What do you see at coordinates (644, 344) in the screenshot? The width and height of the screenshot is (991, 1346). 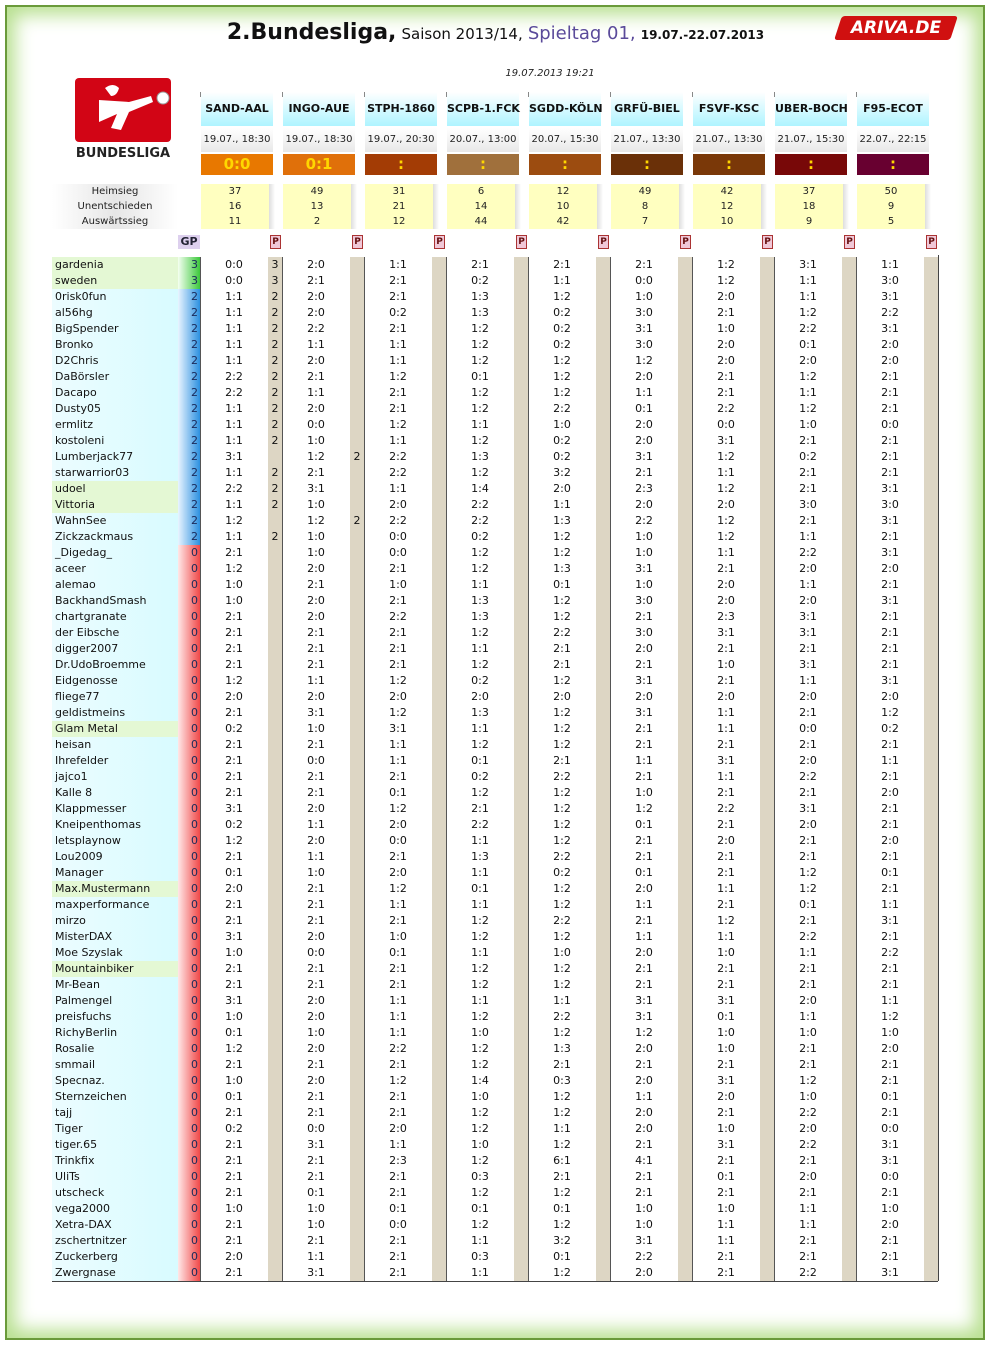 I see `tip: 3:0` at bounding box center [644, 344].